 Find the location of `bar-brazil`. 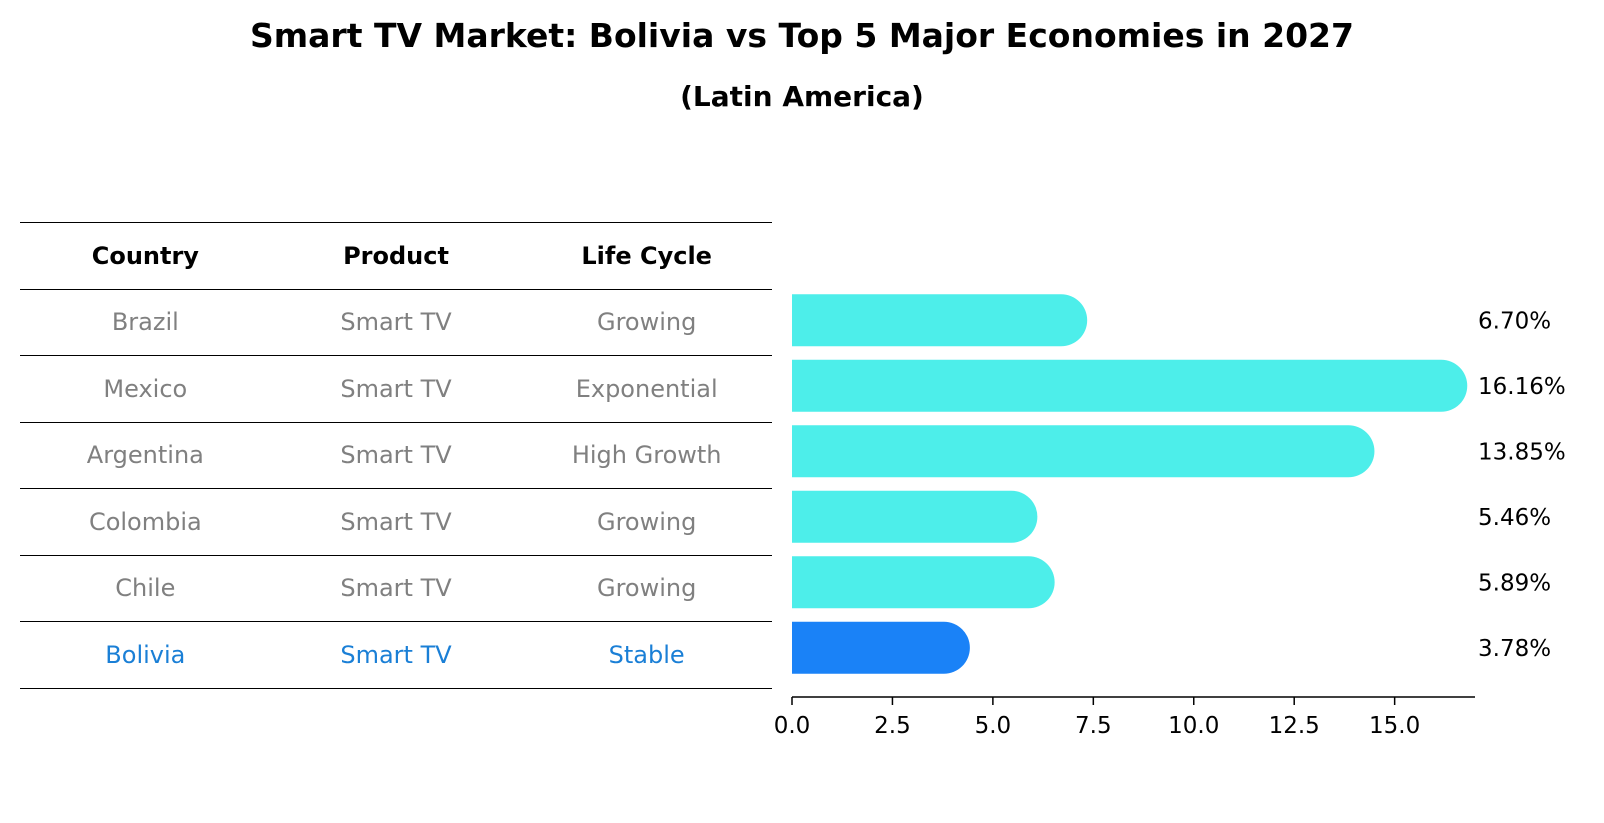

bar-brazil is located at coordinates (940, 320).